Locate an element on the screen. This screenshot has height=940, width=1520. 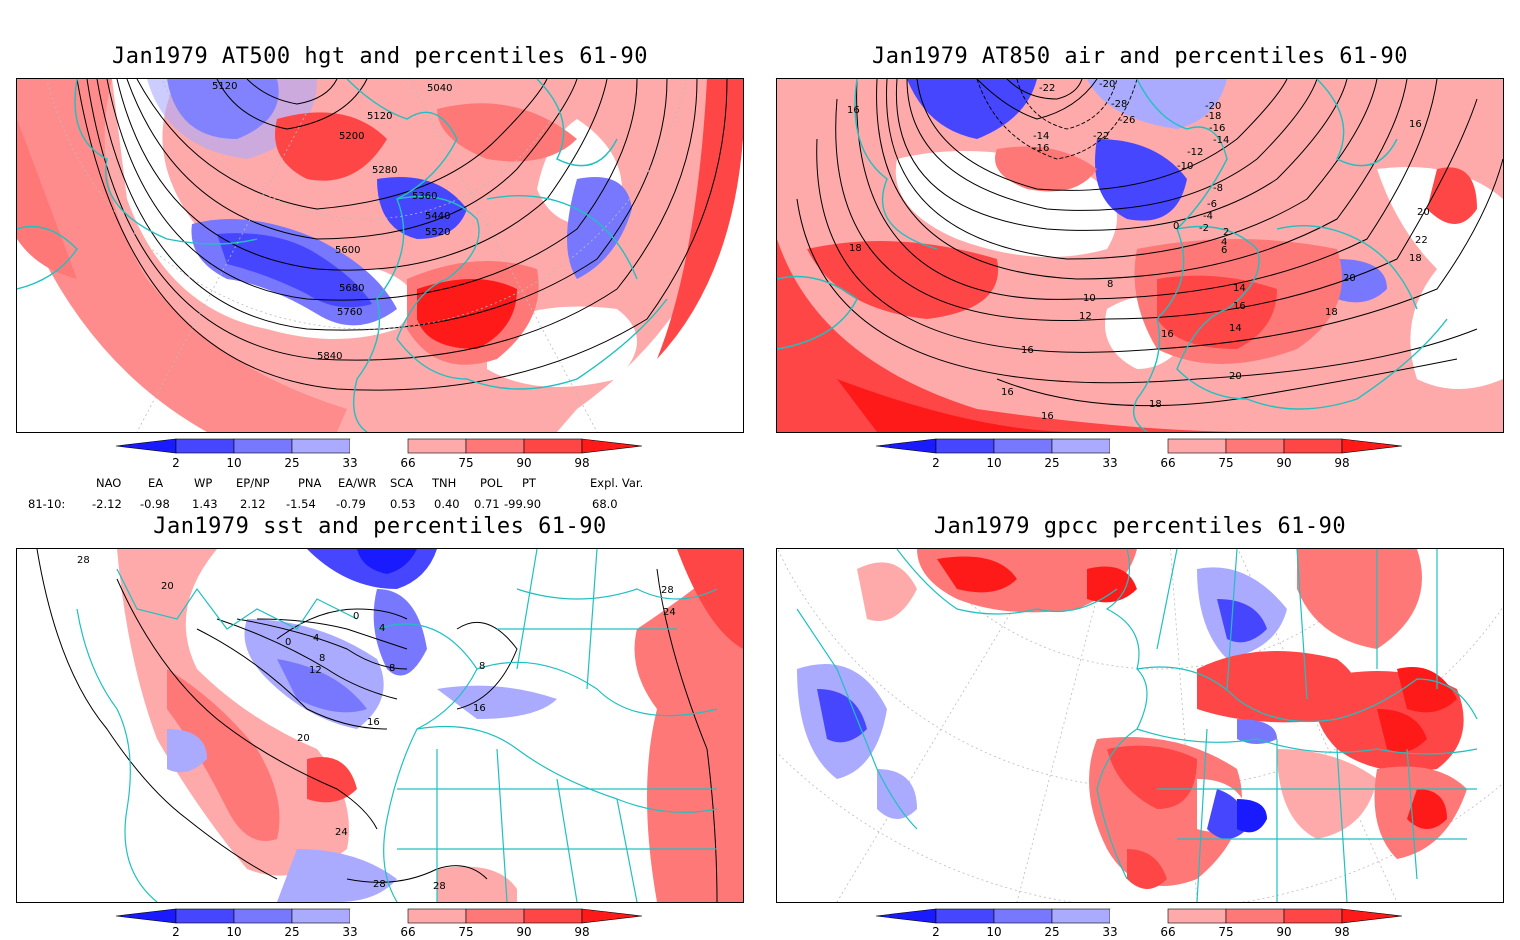
index-value: 2.12 is located at coordinates (253, 504).